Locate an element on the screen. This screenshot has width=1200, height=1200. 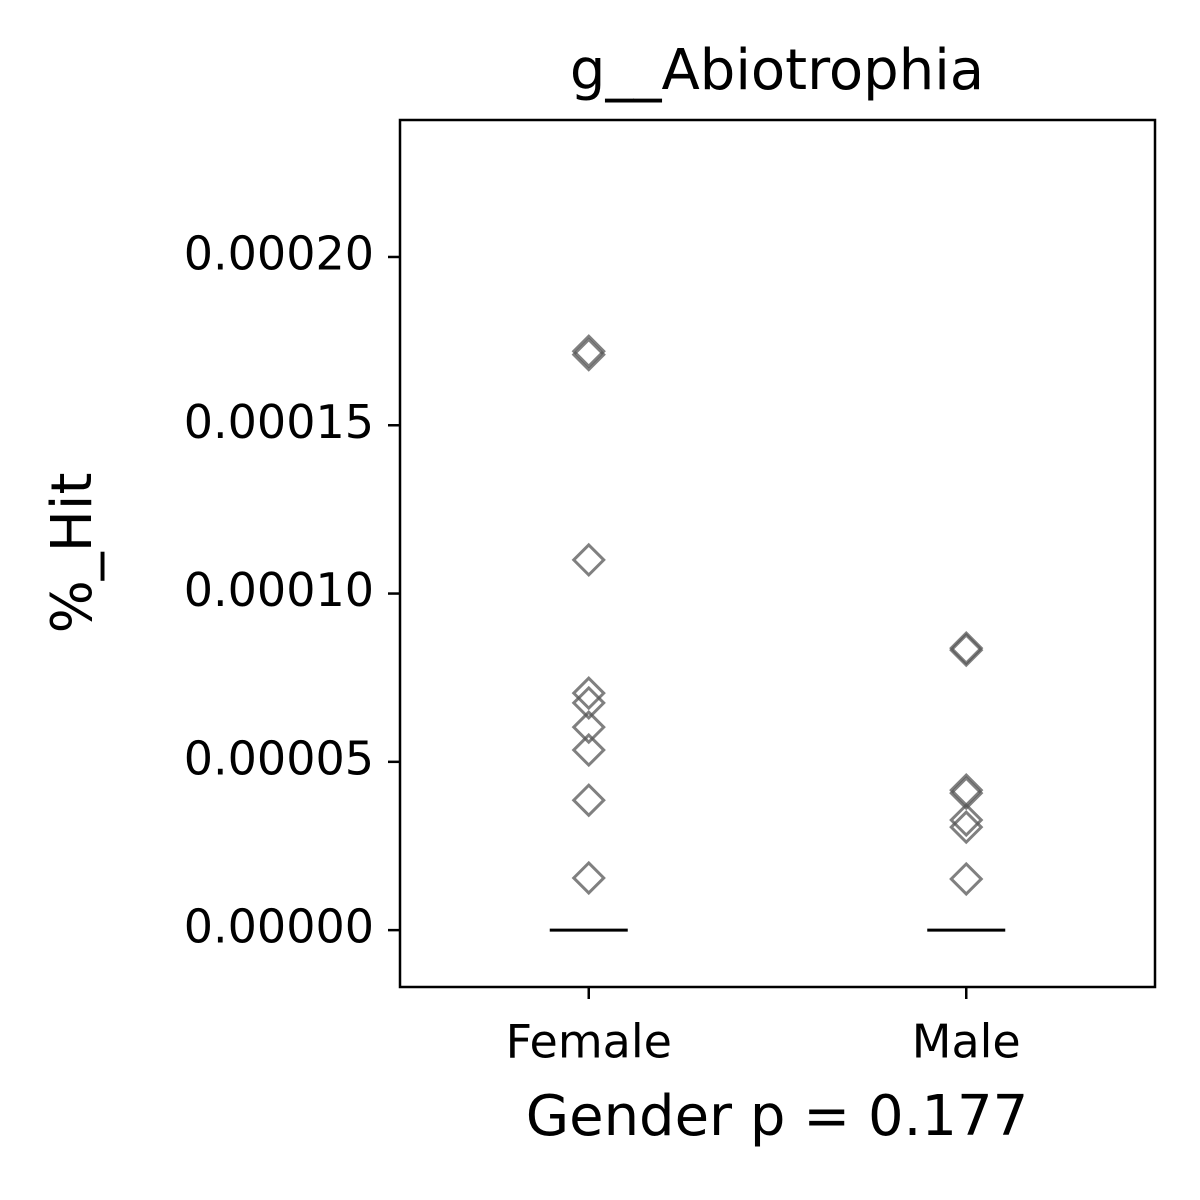
x-axis-label: Gender p = 0.177 is located at coordinates (777, 1116).